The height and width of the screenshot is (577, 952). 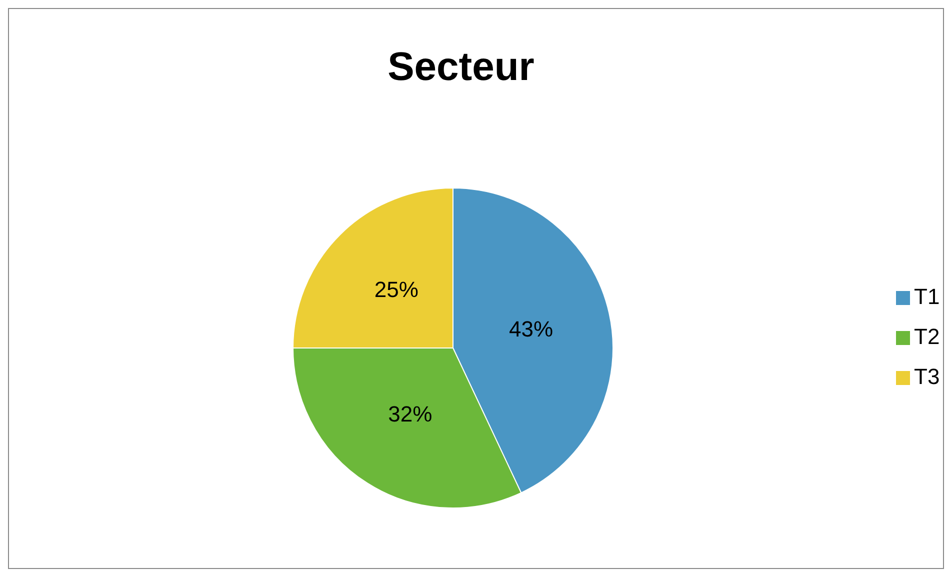 What do you see at coordinates (927, 296) in the screenshot?
I see `legend-label: T1` at bounding box center [927, 296].